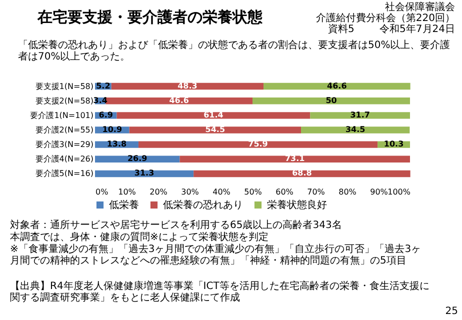 The height and width of the screenshot is (320, 462). Describe the element at coordinates (385, 18) in the screenshot. I see `text: 介護給付費分科会（第220回）` at that location.